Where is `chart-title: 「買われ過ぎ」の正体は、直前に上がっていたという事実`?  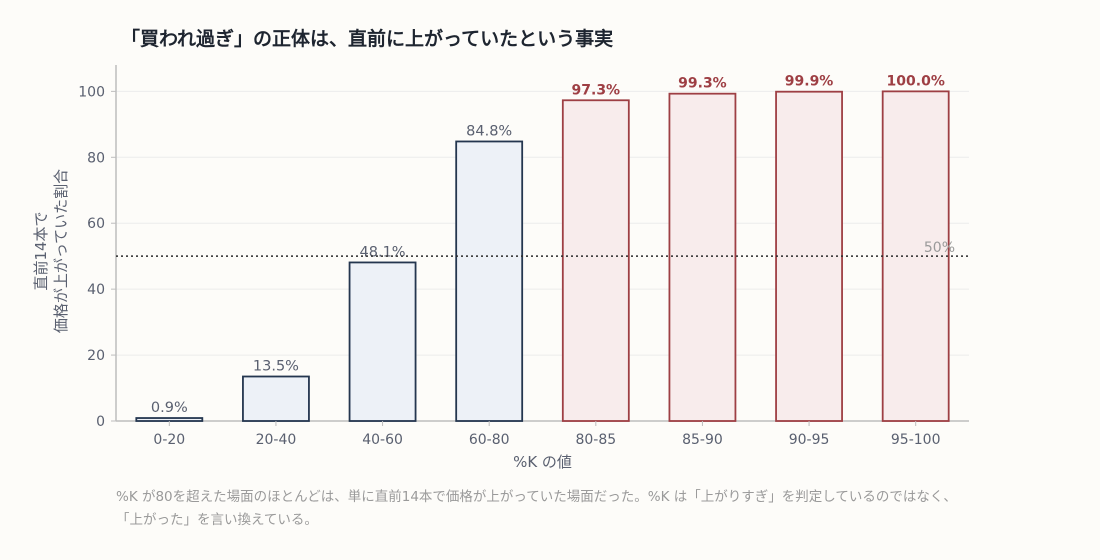 chart-title: 「買われ過ぎ」の正体は、直前に上がっていたという事実 is located at coordinates (367, 39).